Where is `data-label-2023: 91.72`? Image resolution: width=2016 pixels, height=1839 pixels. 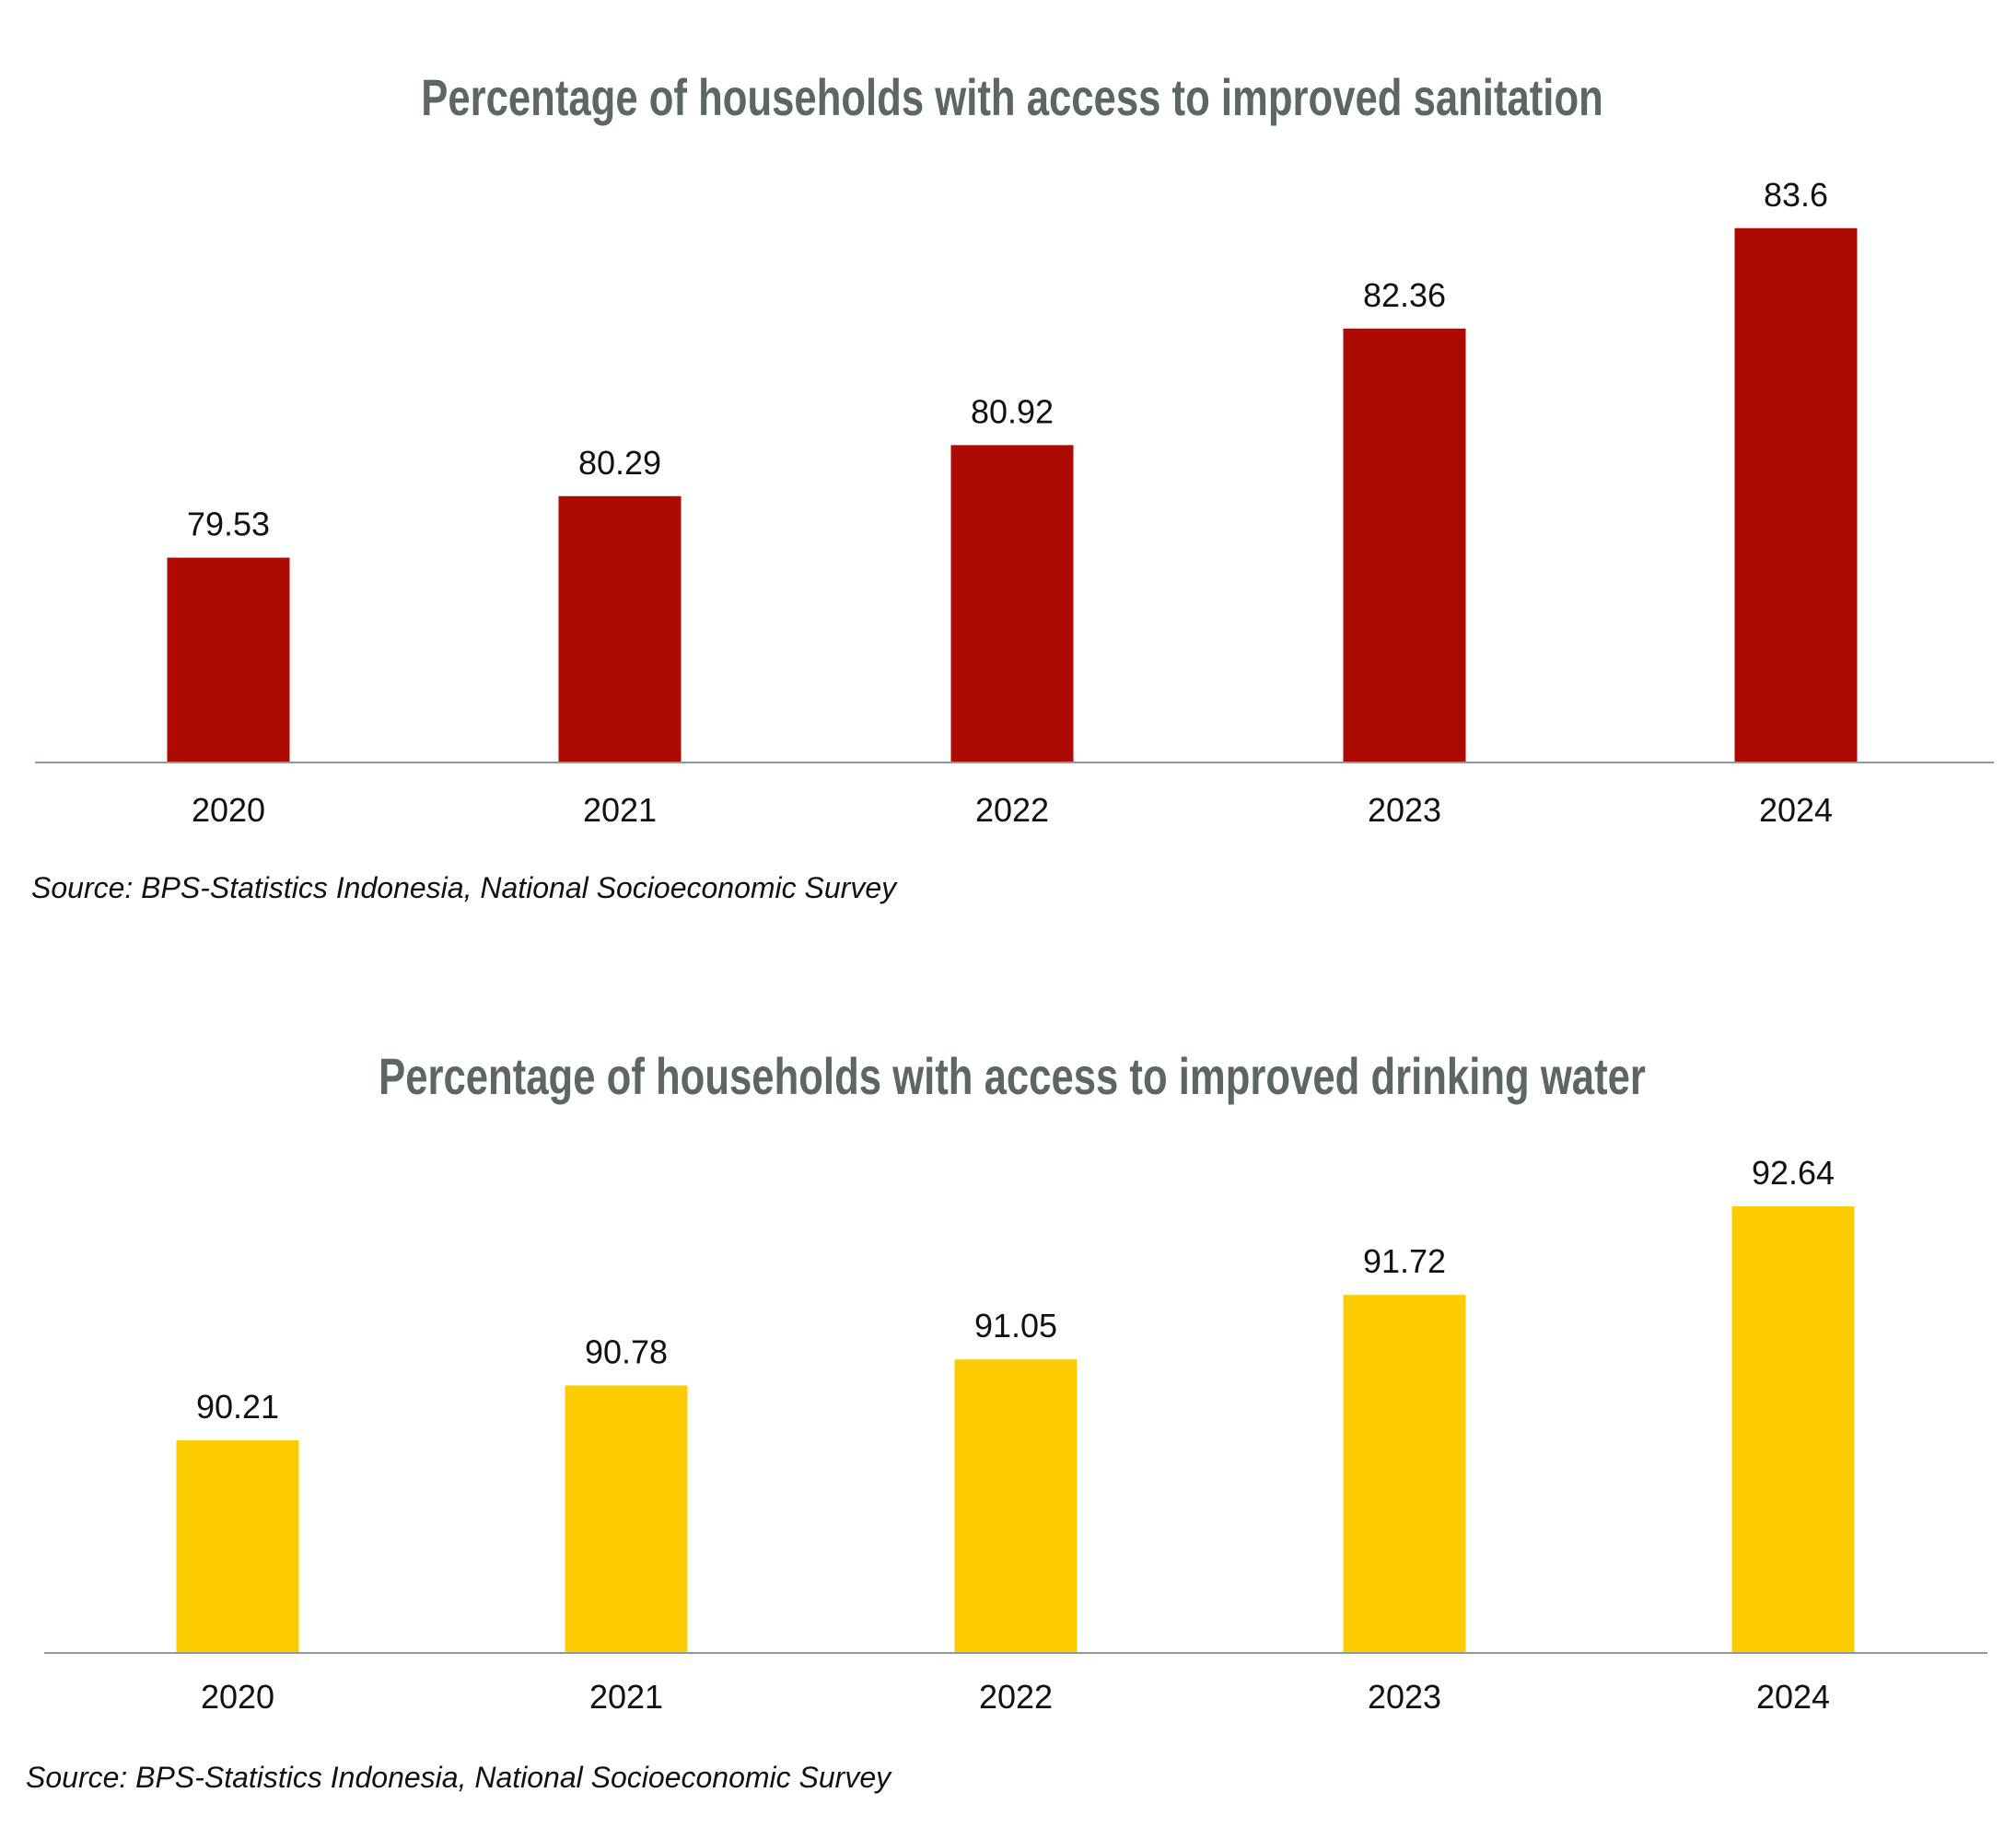 data-label-2023: 91.72 is located at coordinates (1404, 1261).